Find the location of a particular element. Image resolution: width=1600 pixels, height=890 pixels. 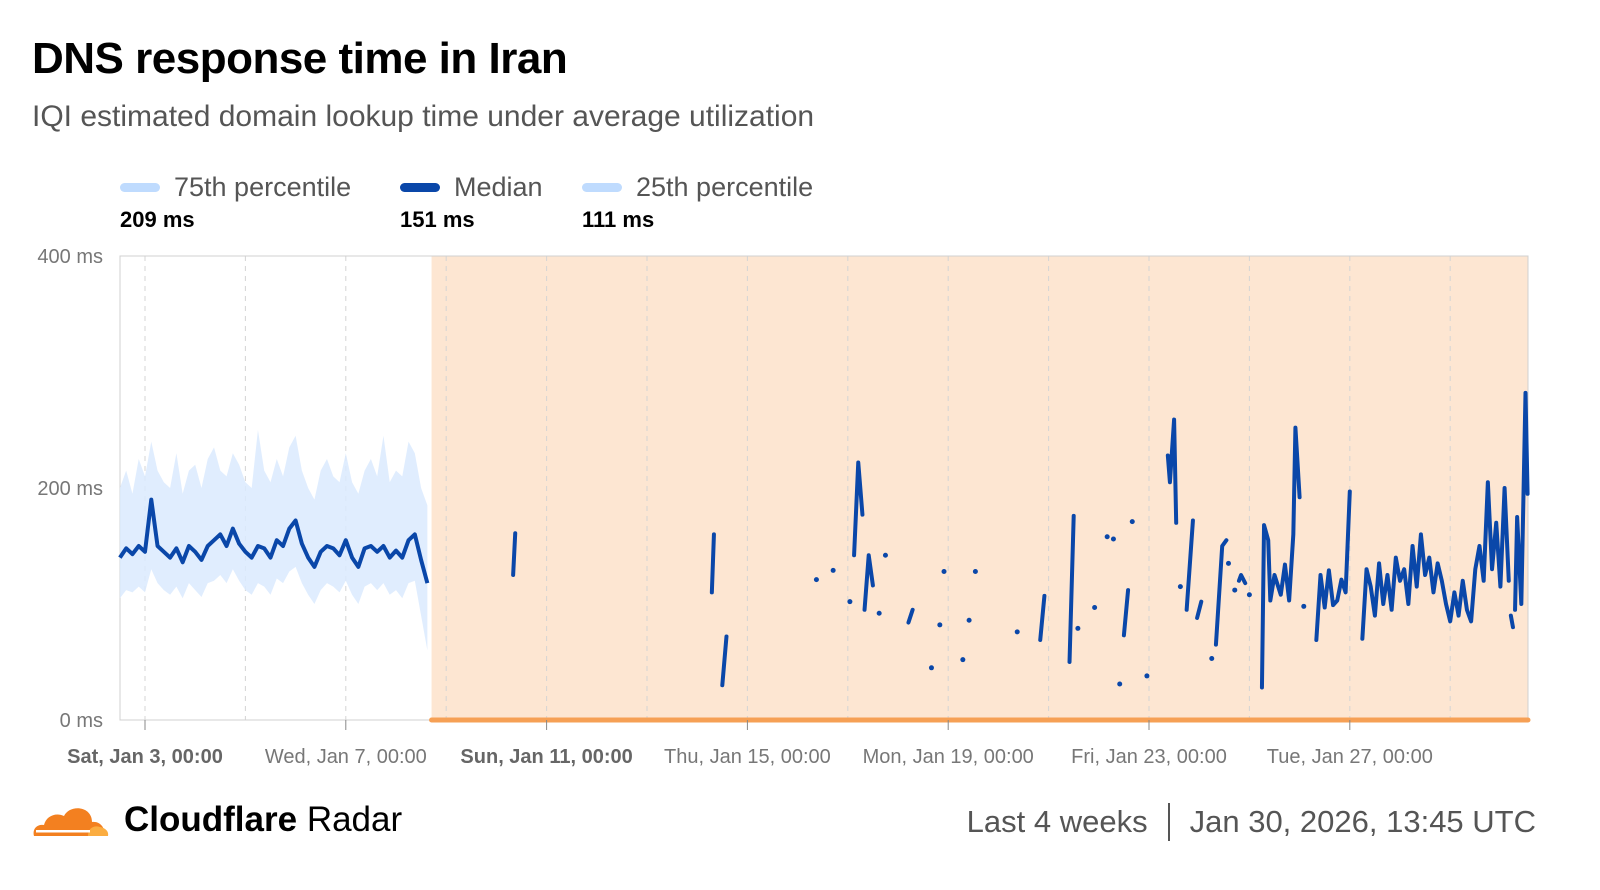

page-title: DNS response time in Iran is located at coordinates (300, 58).